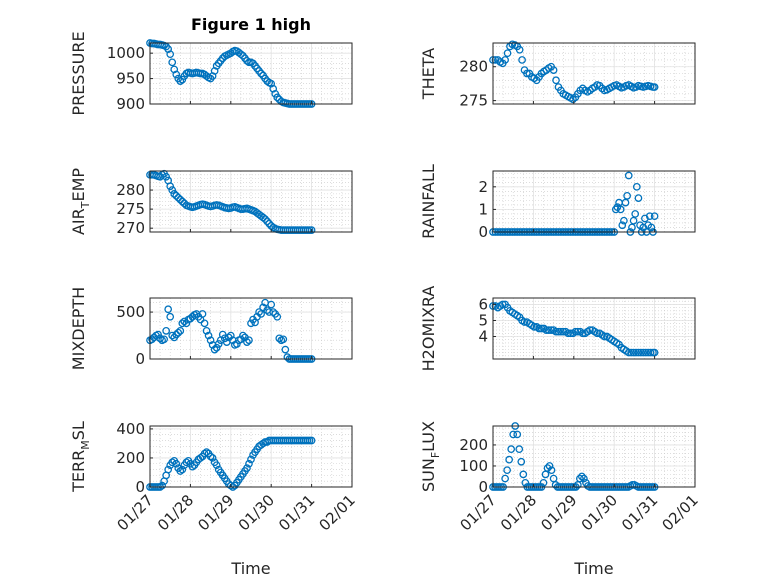  What do you see at coordinates (483, 187) in the screenshot?
I see `y-tick-label: 2` at bounding box center [483, 187].